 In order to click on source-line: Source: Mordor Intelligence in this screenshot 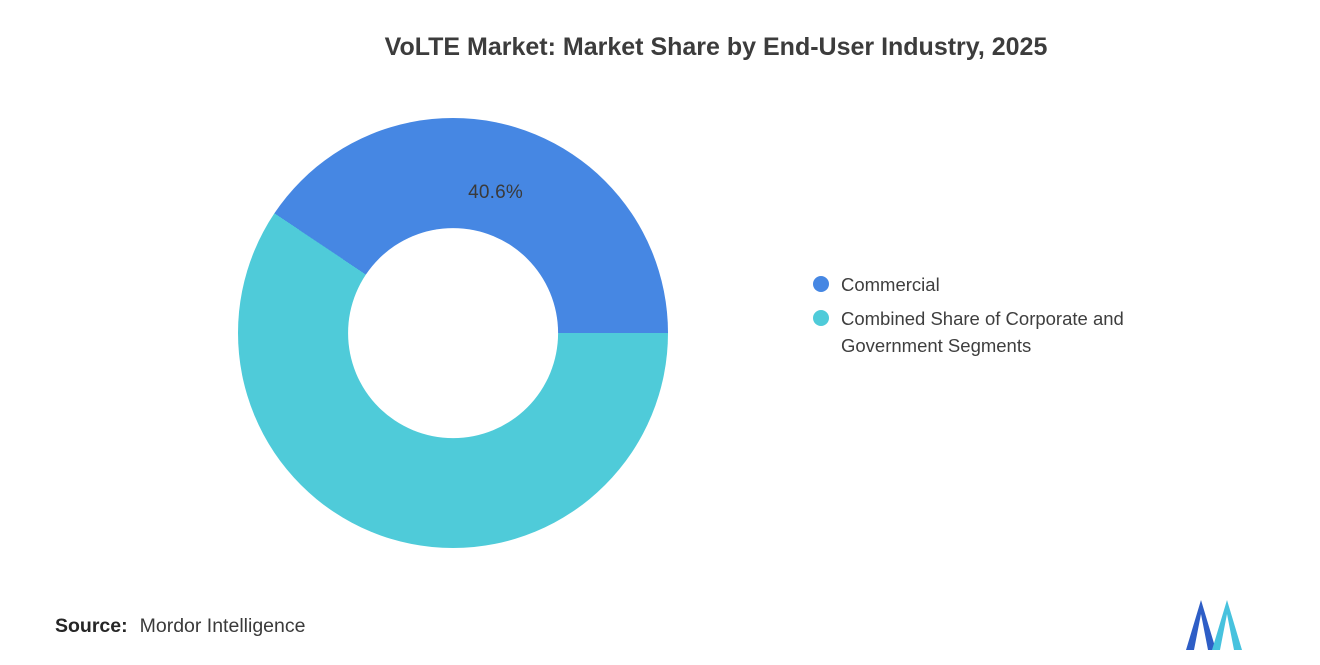, I will do `click(180, 626)`.